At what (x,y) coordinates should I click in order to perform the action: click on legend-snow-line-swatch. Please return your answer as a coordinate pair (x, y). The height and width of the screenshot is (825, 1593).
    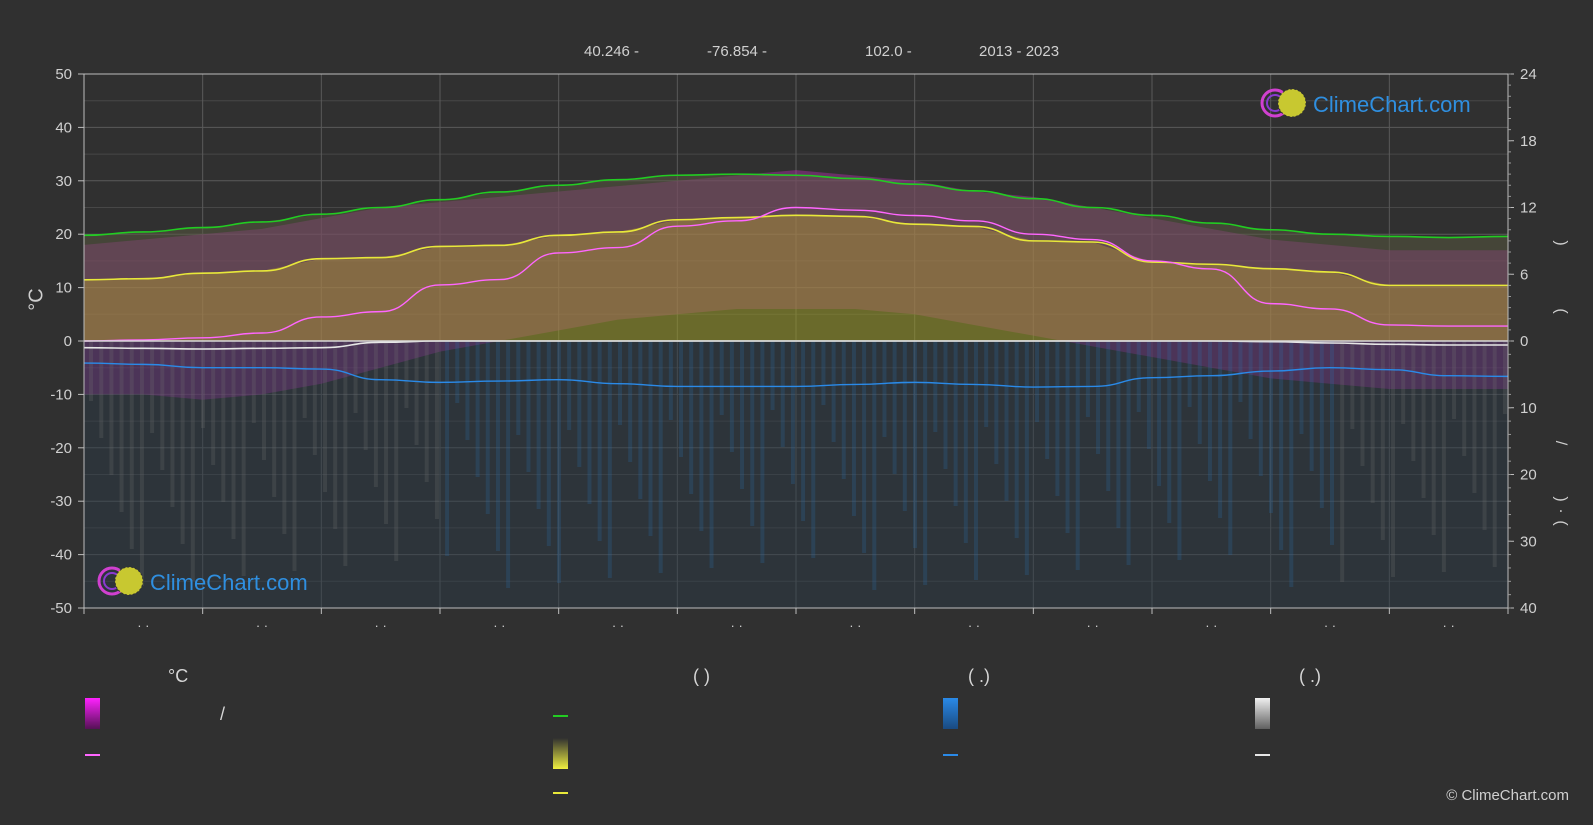
    Looking at the image, I should click on (1262, 755).